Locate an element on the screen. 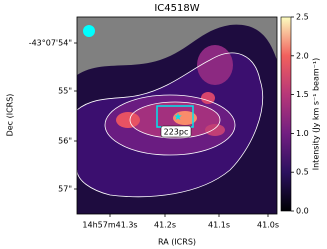 The image size is (327, 249). colorbar-tick-label: 0.0 is located at coordinates (302, 211).